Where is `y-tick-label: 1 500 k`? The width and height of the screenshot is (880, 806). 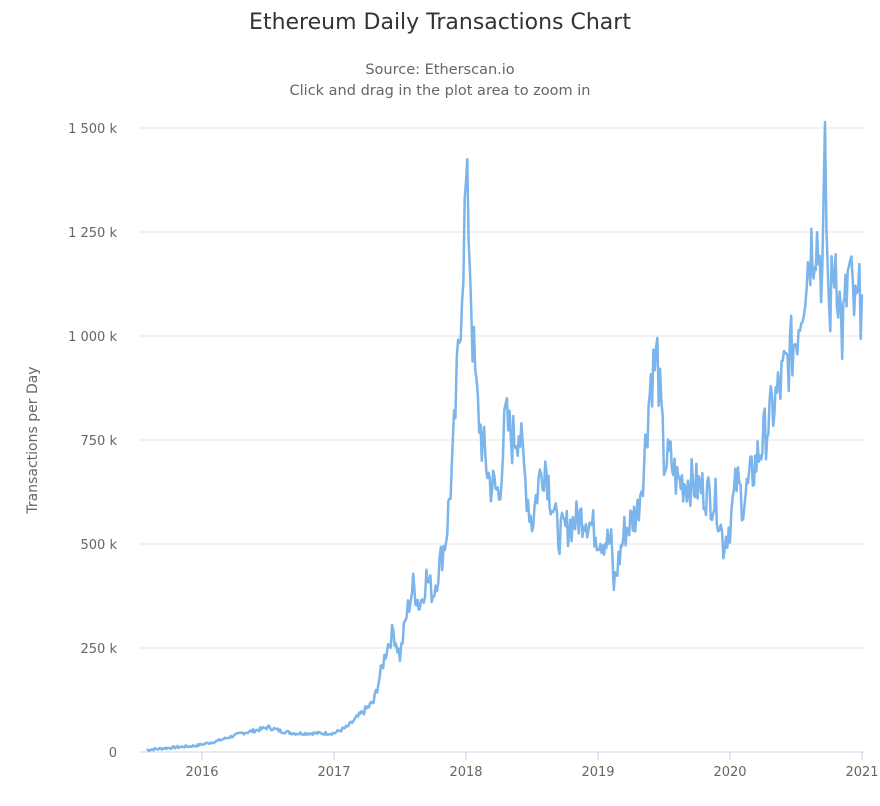 y-tick-label: 1 500 k is located at coordinates (92, 129).